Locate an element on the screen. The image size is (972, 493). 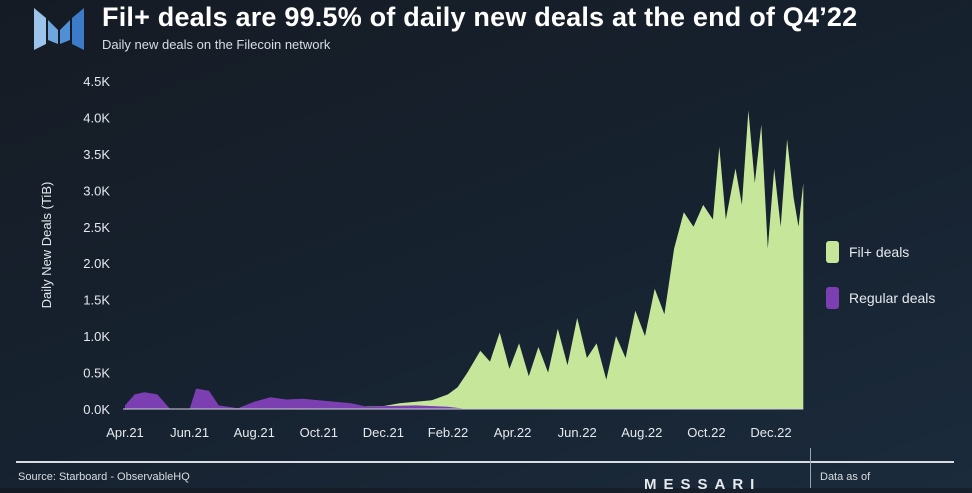
x-tick-label: Apr.22 is located at coordinates (513, 432).